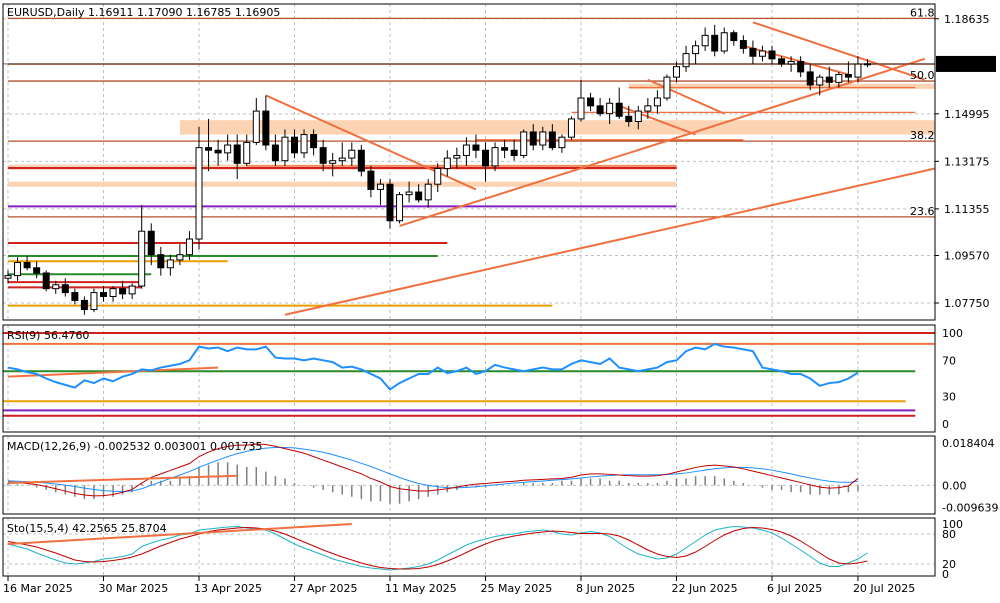 Image resolution: width=1000 pixels, height=603 pixels. Describe the element at coordinates (179, 534) in the screenshot. I see `sto-trend-line` at that location.